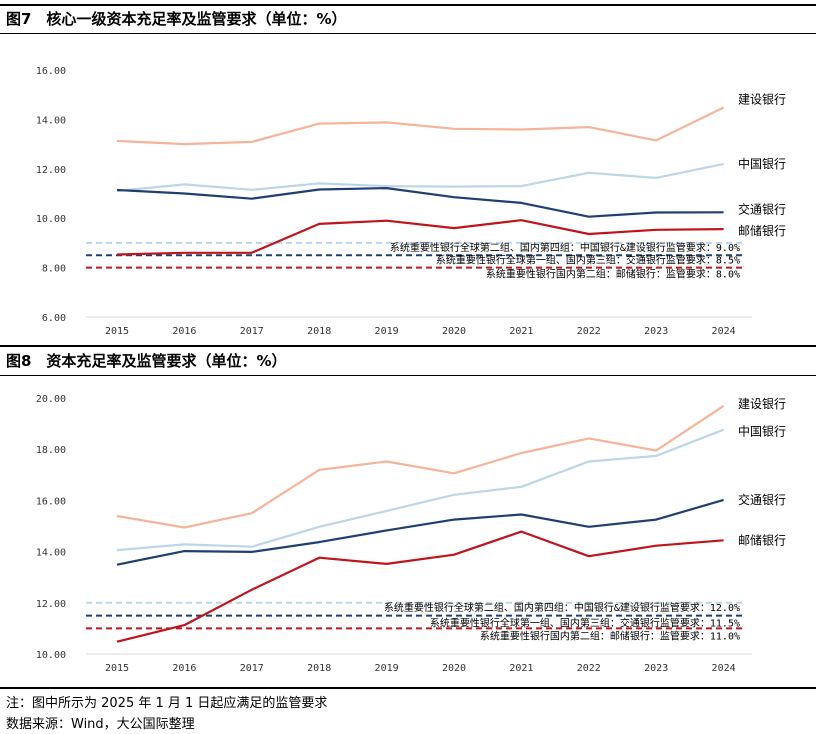 Image resolution: width=816 pixels, height=734 pixels. What do you see at coordinates (585, 623) in the screenshot?
I see `requirement-label: 系统重要性银行全球第一组、国内第三组：交通银行监管要求：11.5%` at bounding box center [585, 623].